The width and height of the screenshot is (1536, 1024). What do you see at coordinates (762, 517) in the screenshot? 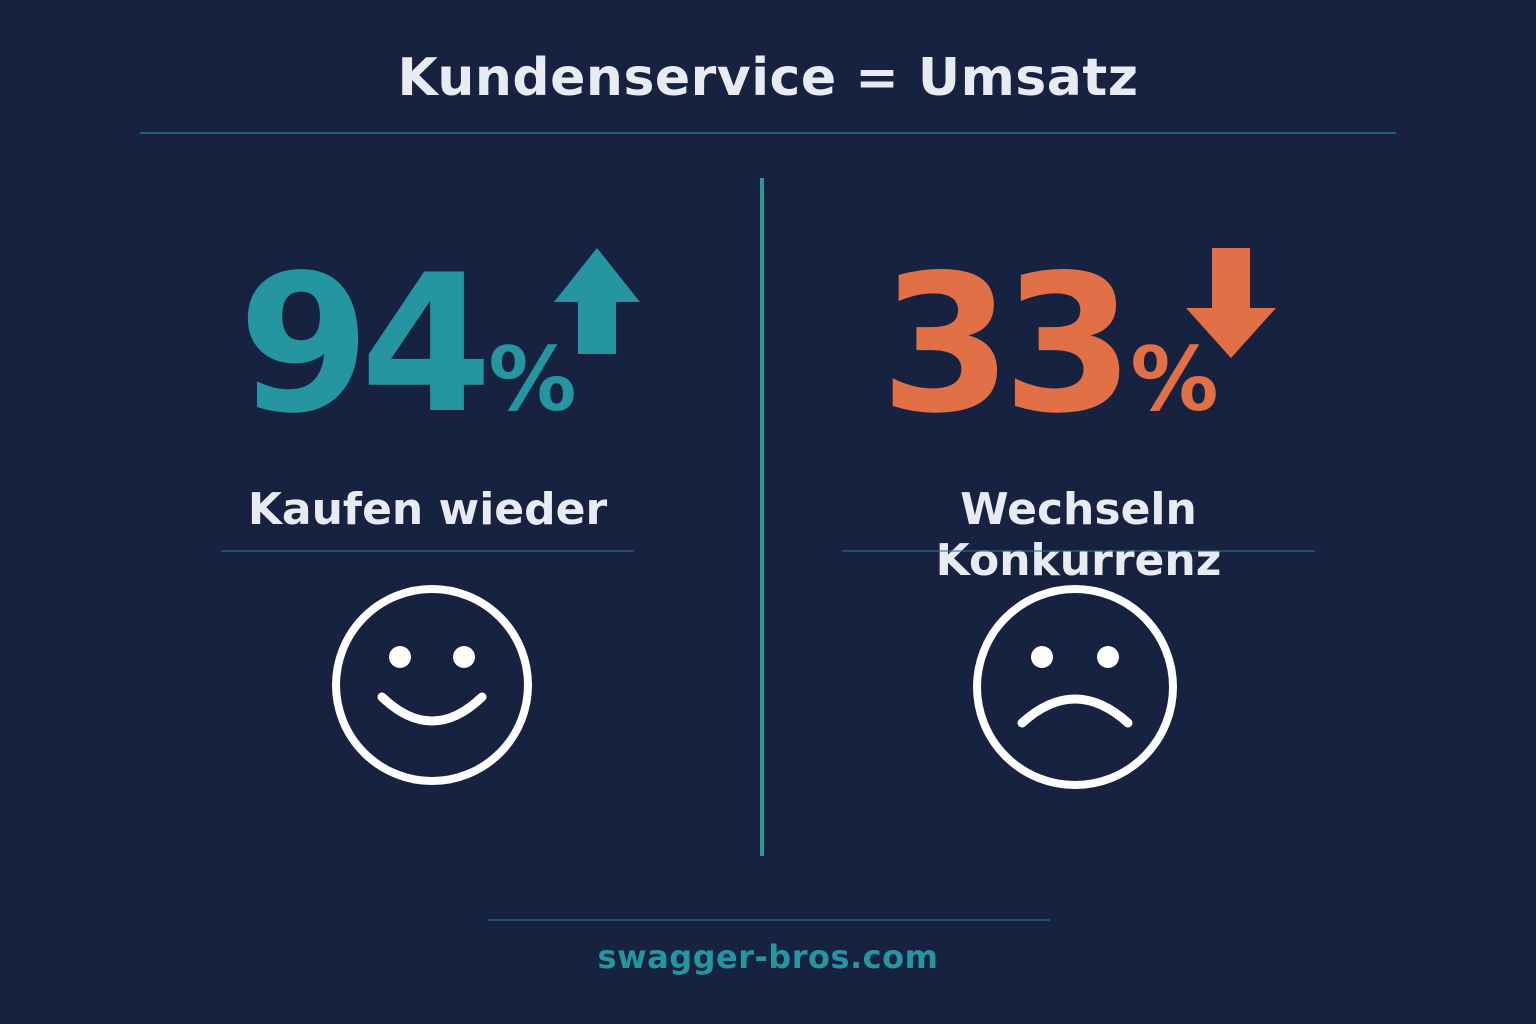
I see `vertical-divider` at bounding box center [762, 517].